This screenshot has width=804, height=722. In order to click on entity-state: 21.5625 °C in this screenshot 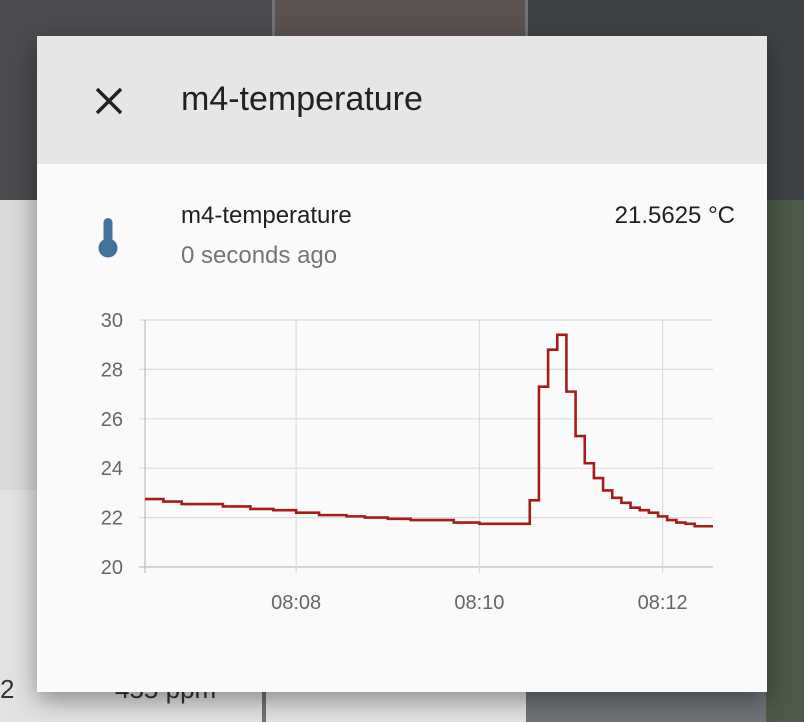, I will do `click(674, 215)`.